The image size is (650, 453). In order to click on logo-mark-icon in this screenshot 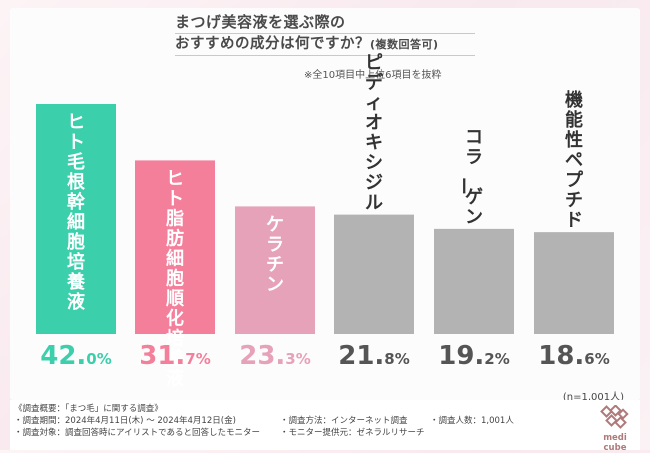, I will do `click(614, 416)`.